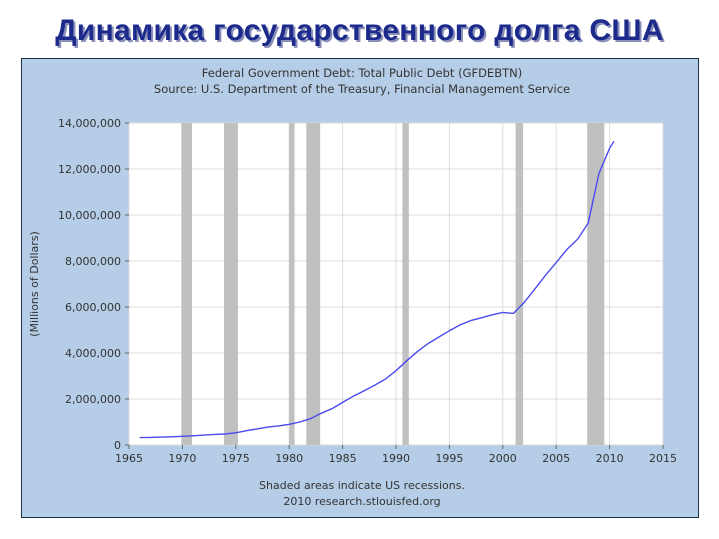  Describe the element at coordinates (236, 458) in the screenshot. I see `x-tick-label: 1975` at that location.